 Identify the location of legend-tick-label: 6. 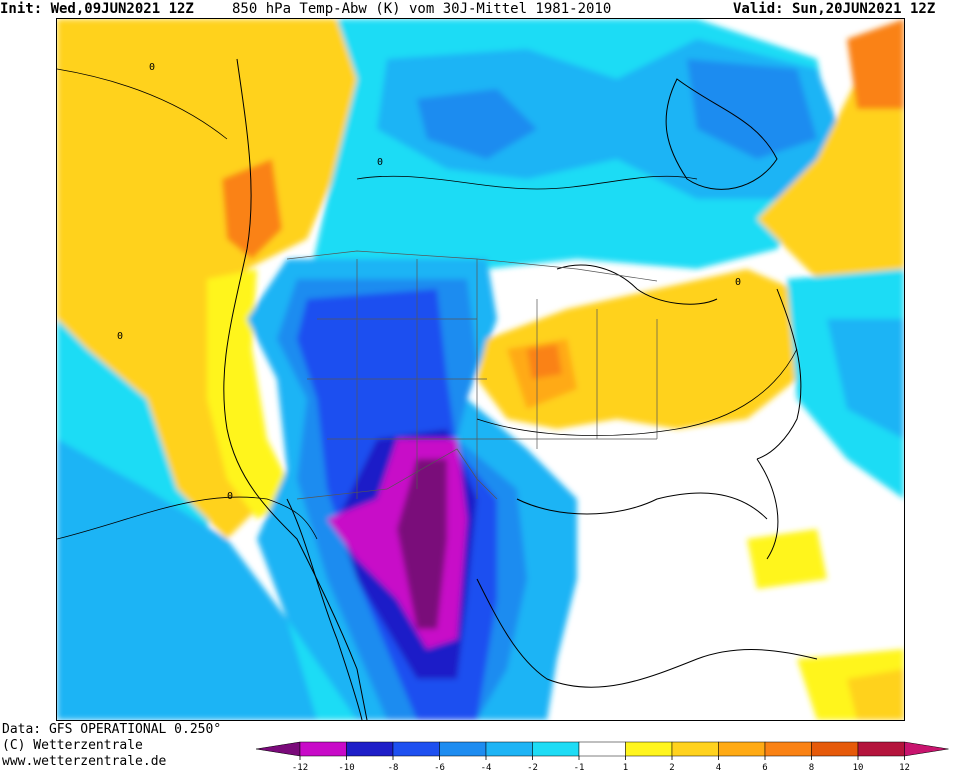
(764, 768).